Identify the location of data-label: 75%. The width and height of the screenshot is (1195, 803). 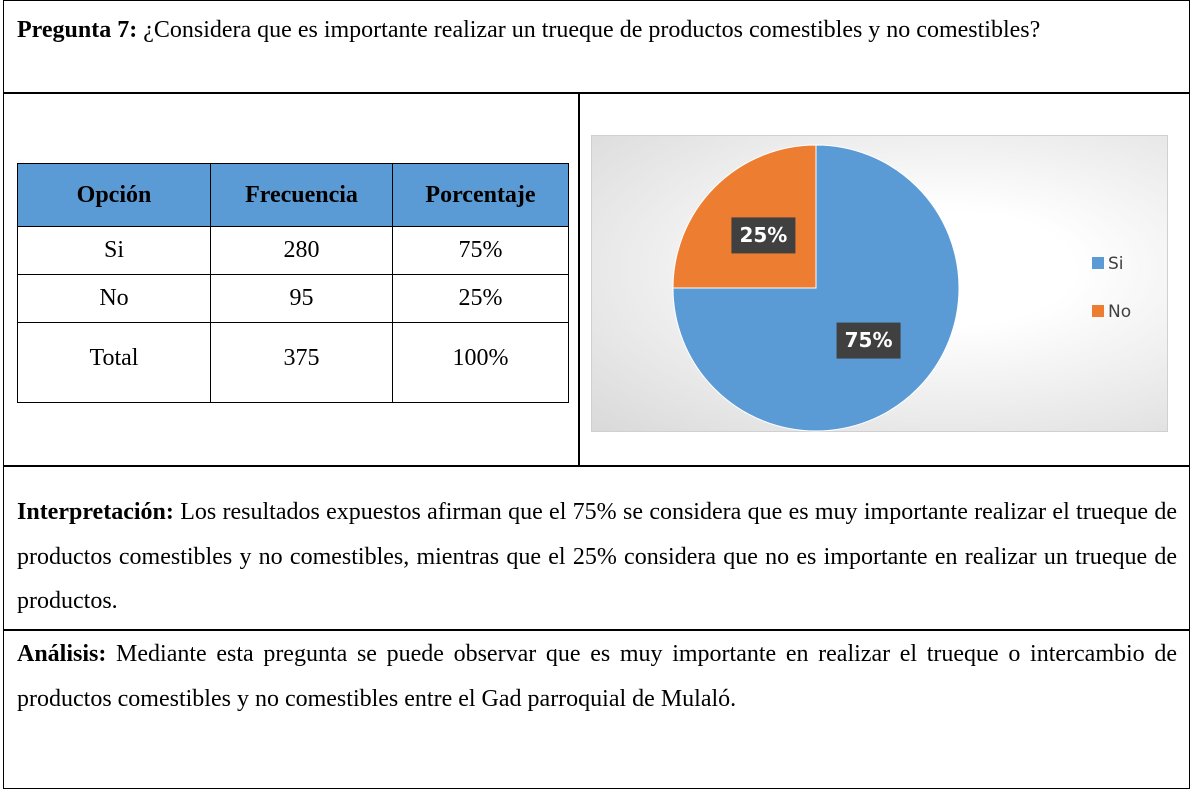
(869, 340).